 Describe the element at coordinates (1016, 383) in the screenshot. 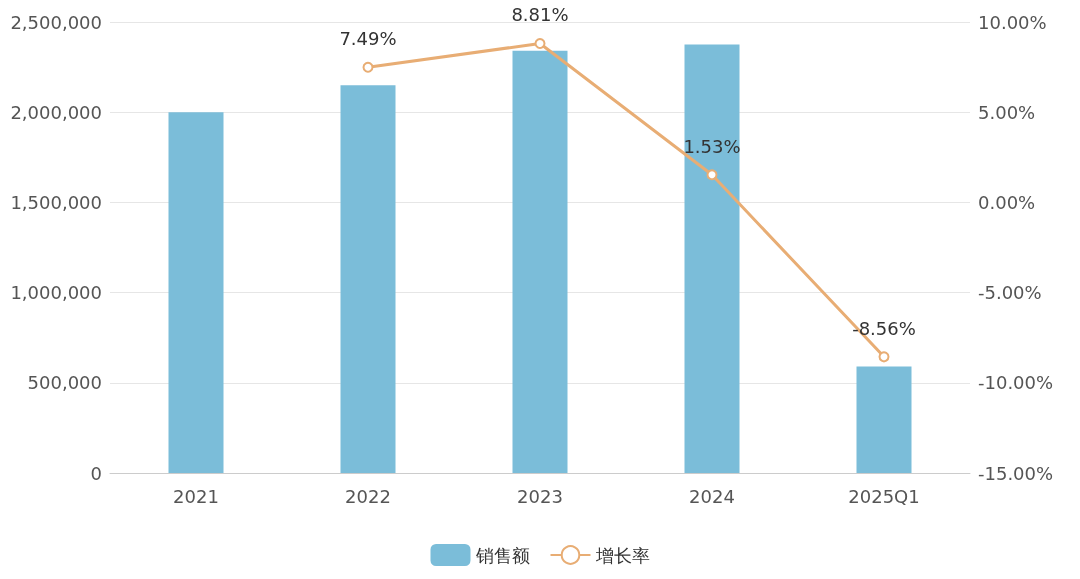

I see `y2-tick-label: -10.00%` at that location.